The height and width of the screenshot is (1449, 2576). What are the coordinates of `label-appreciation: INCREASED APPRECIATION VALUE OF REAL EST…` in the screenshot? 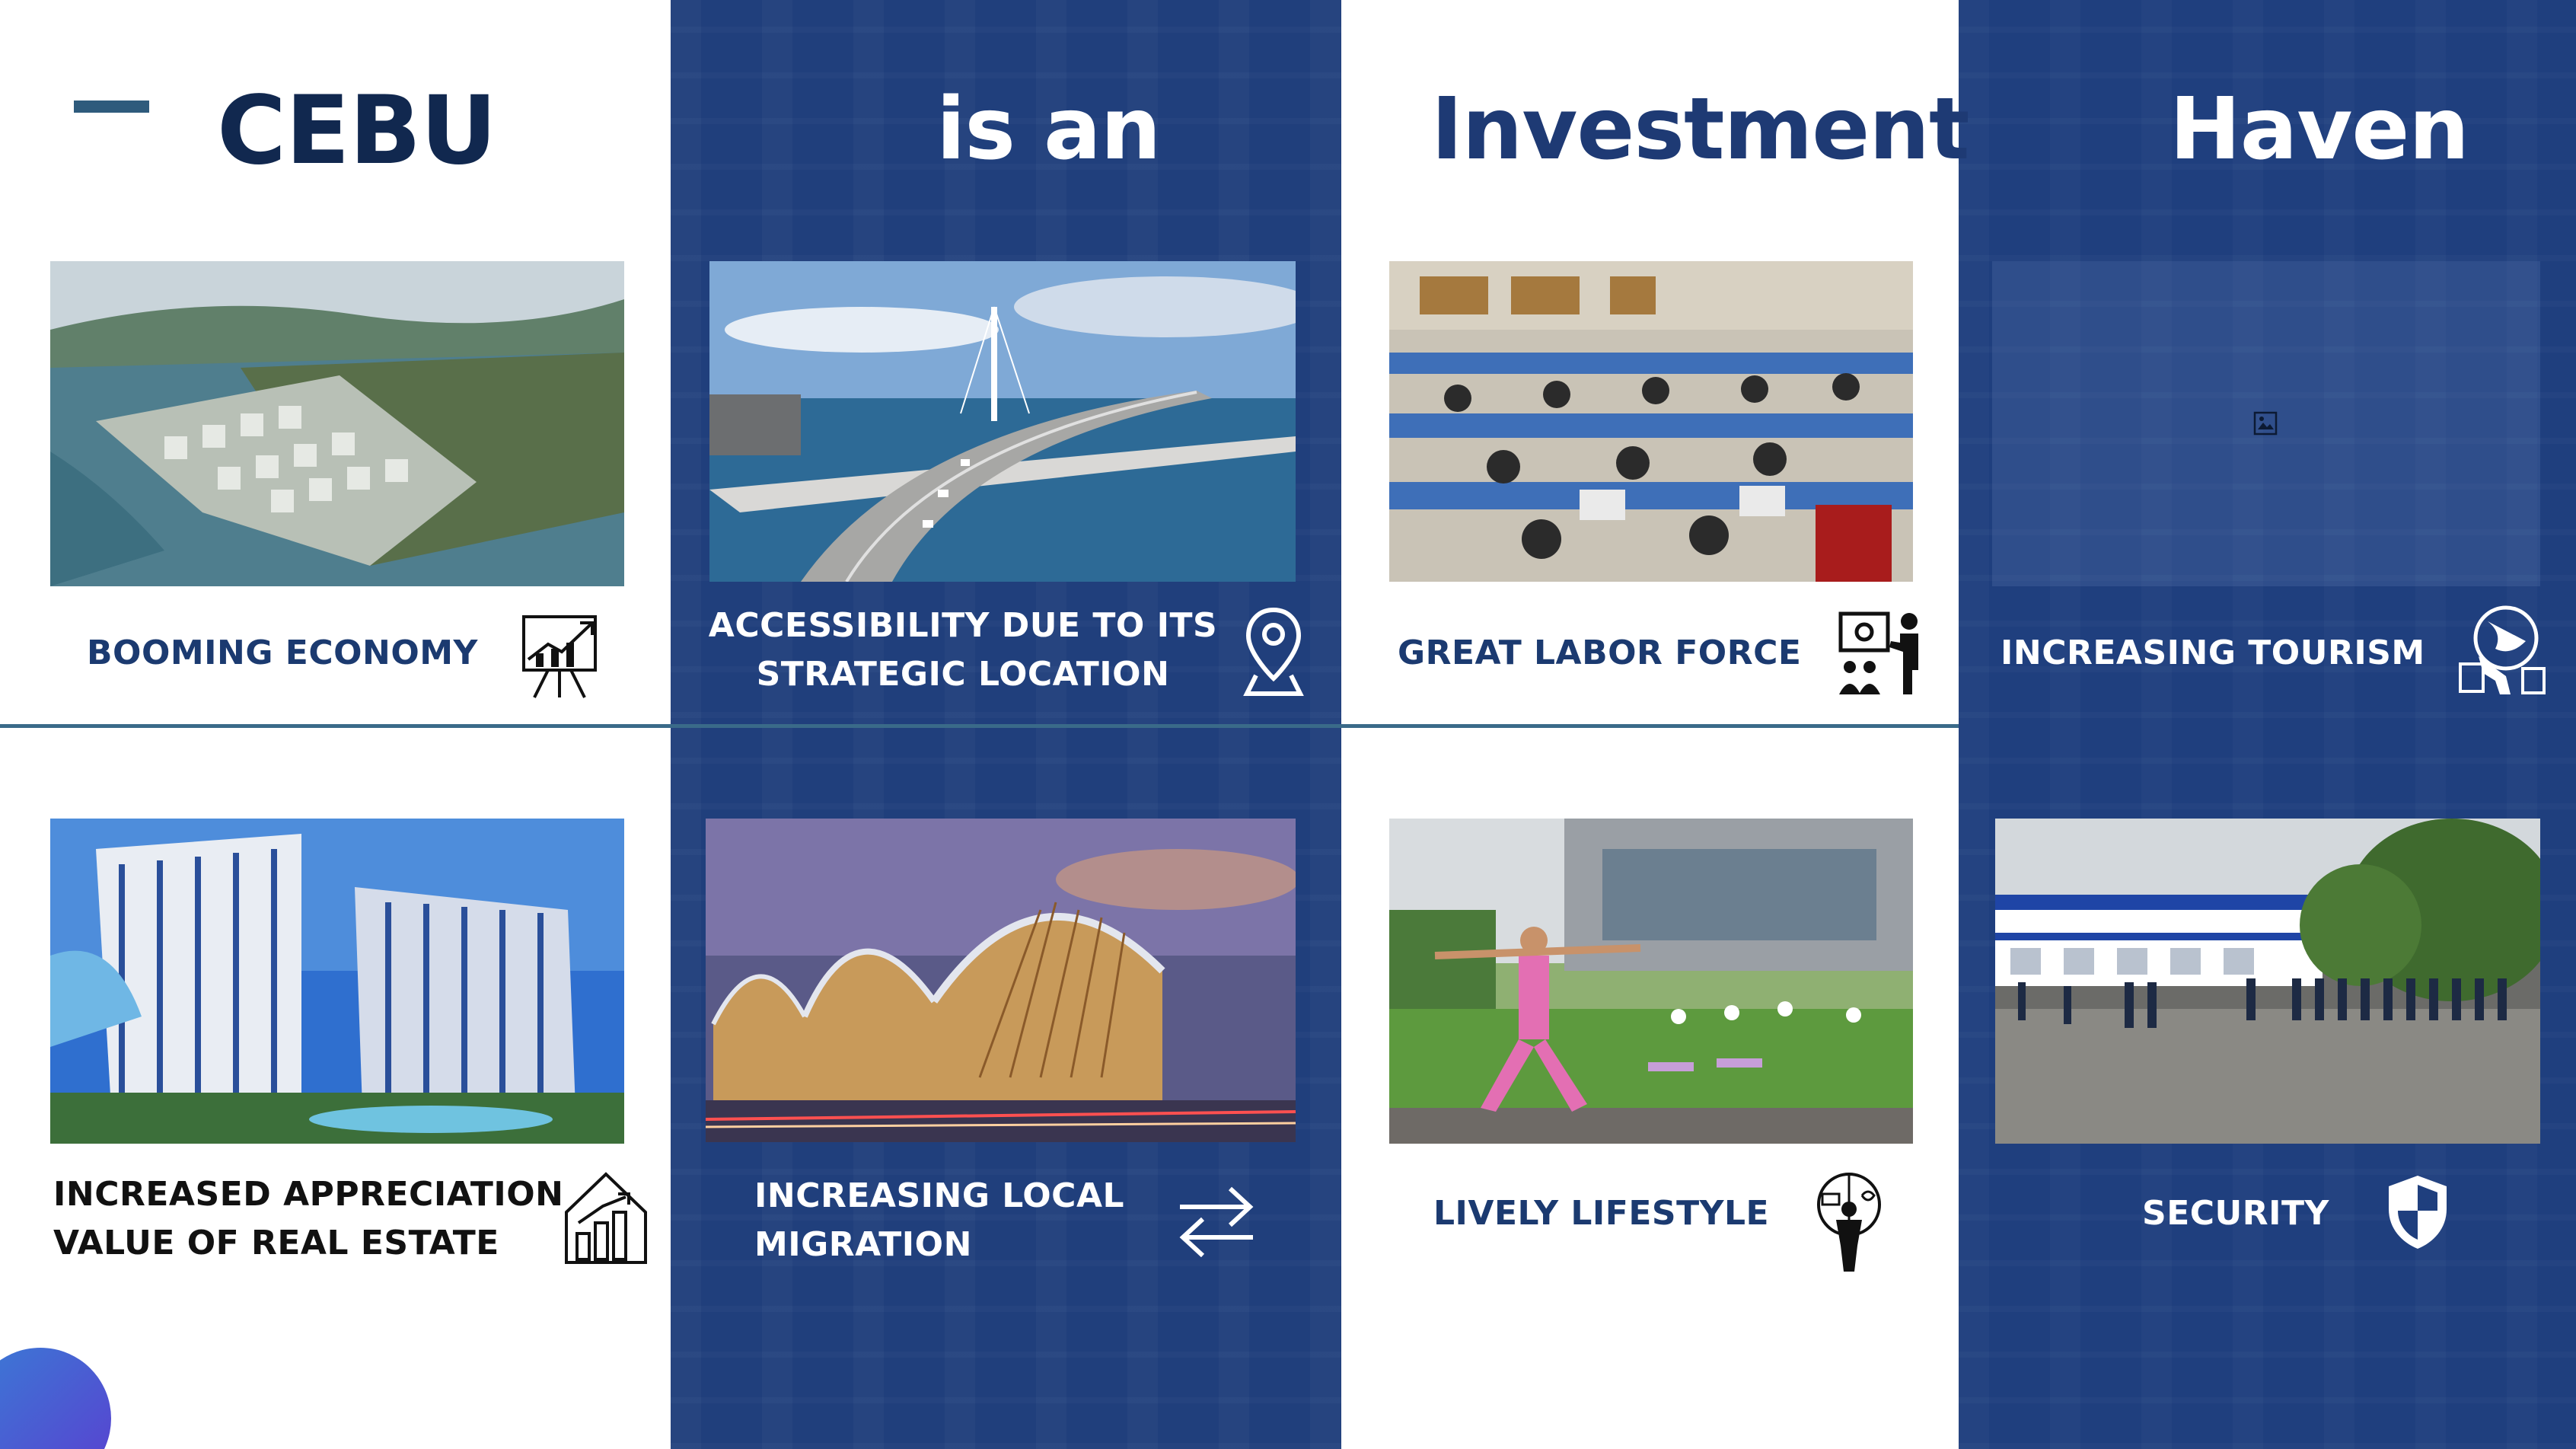 It's located at (308, 1219).